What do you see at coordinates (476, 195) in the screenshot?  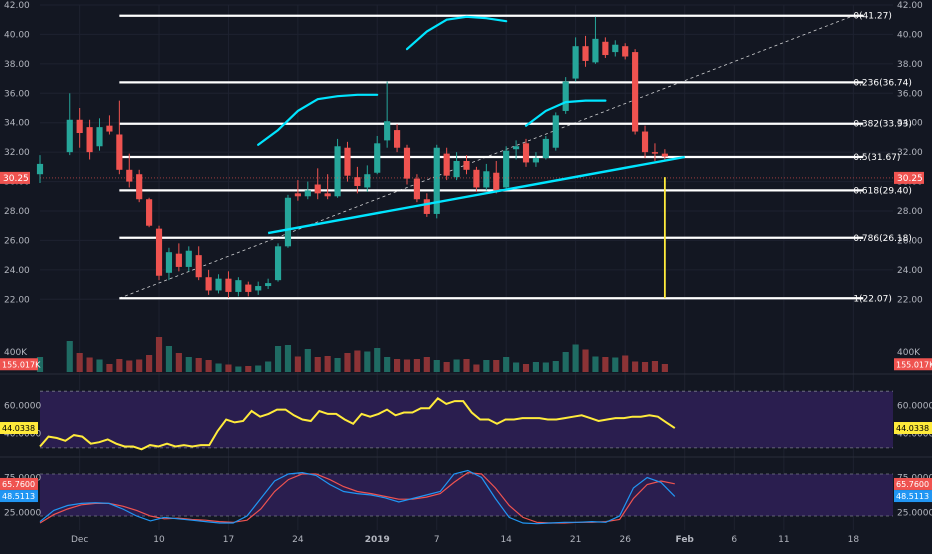 I see `support-trendline` at bounding box center [476, 195].